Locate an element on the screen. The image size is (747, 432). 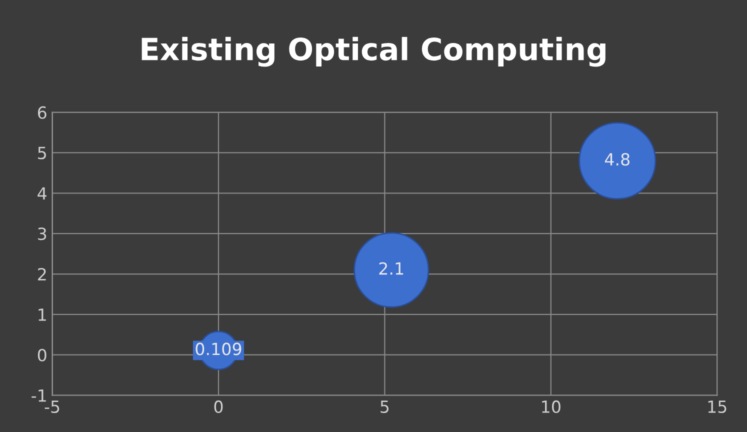
y-tick-label: 6 is located at coordinates (42, 112).